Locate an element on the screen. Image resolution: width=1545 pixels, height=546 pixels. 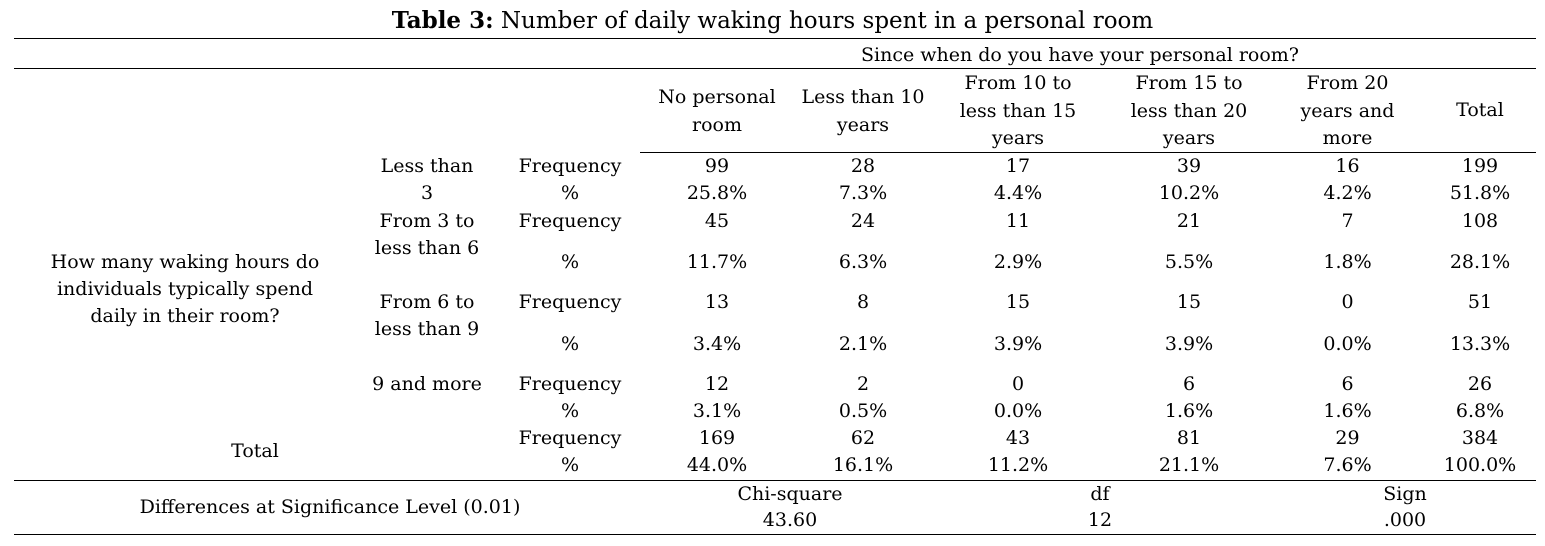
percent-cell: 6.8% is located at coordinates (1480, 411).